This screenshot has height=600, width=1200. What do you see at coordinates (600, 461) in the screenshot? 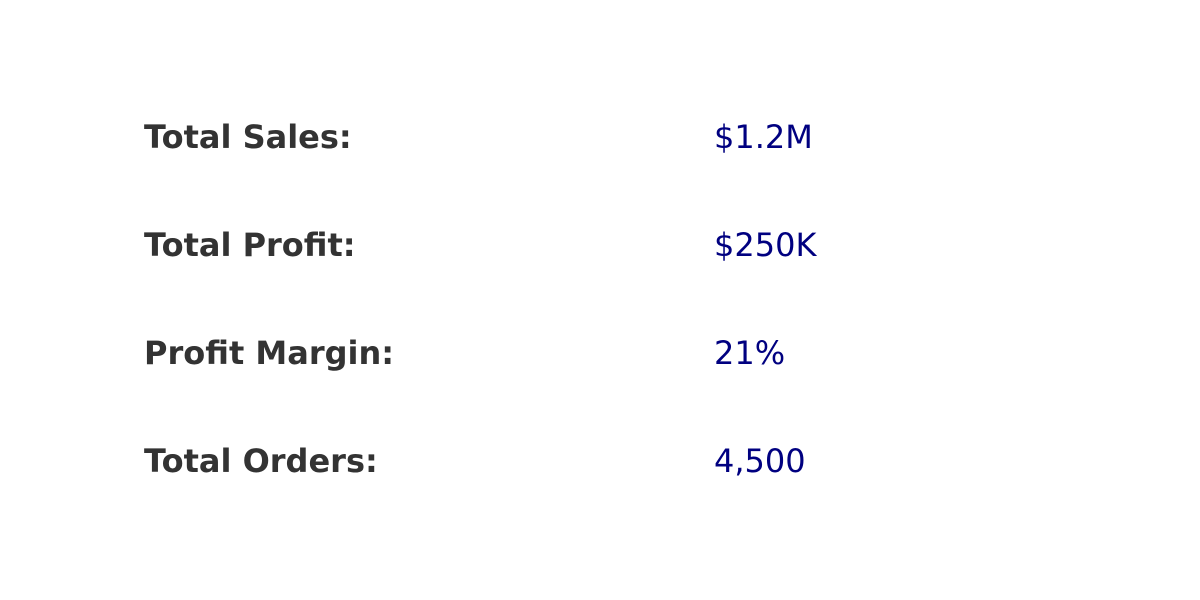
I see `kpi-row-total-orders: Total Orders: 4,500` at bounding box center [600, 461].